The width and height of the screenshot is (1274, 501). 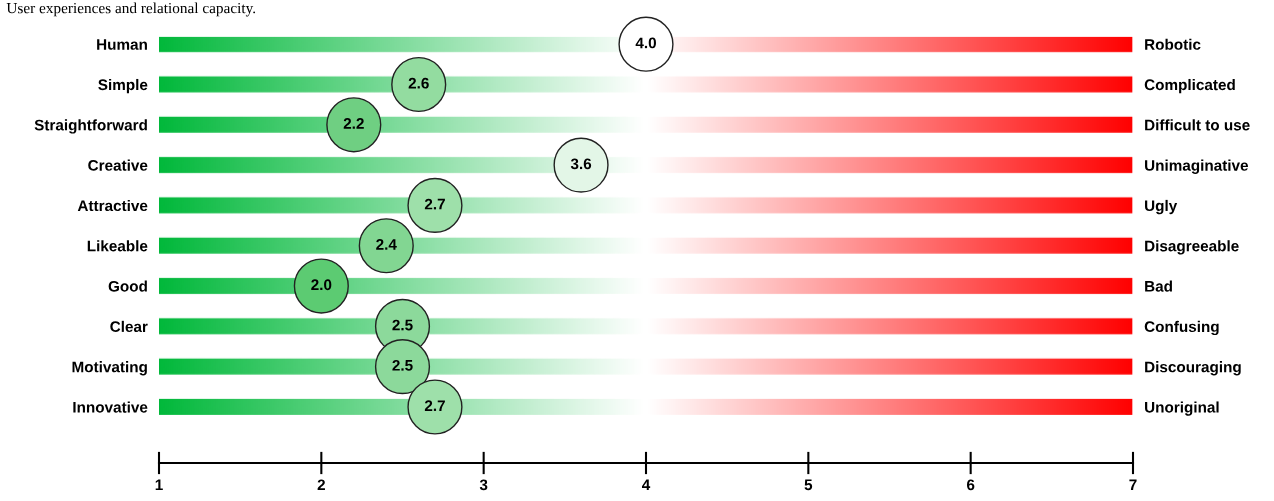 What do you see at coordinates (1182, 408) in the screenshot?
I see `y2-tick-label: Unoriginal` at bounding box center [1182, 408].